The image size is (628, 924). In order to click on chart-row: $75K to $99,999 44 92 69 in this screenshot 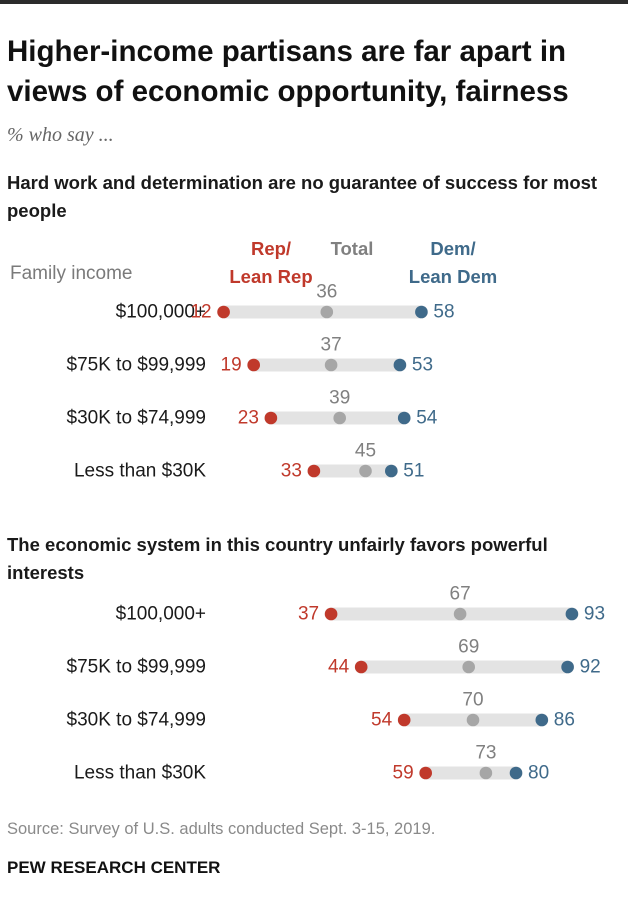, I will do `click(334, 657)`.